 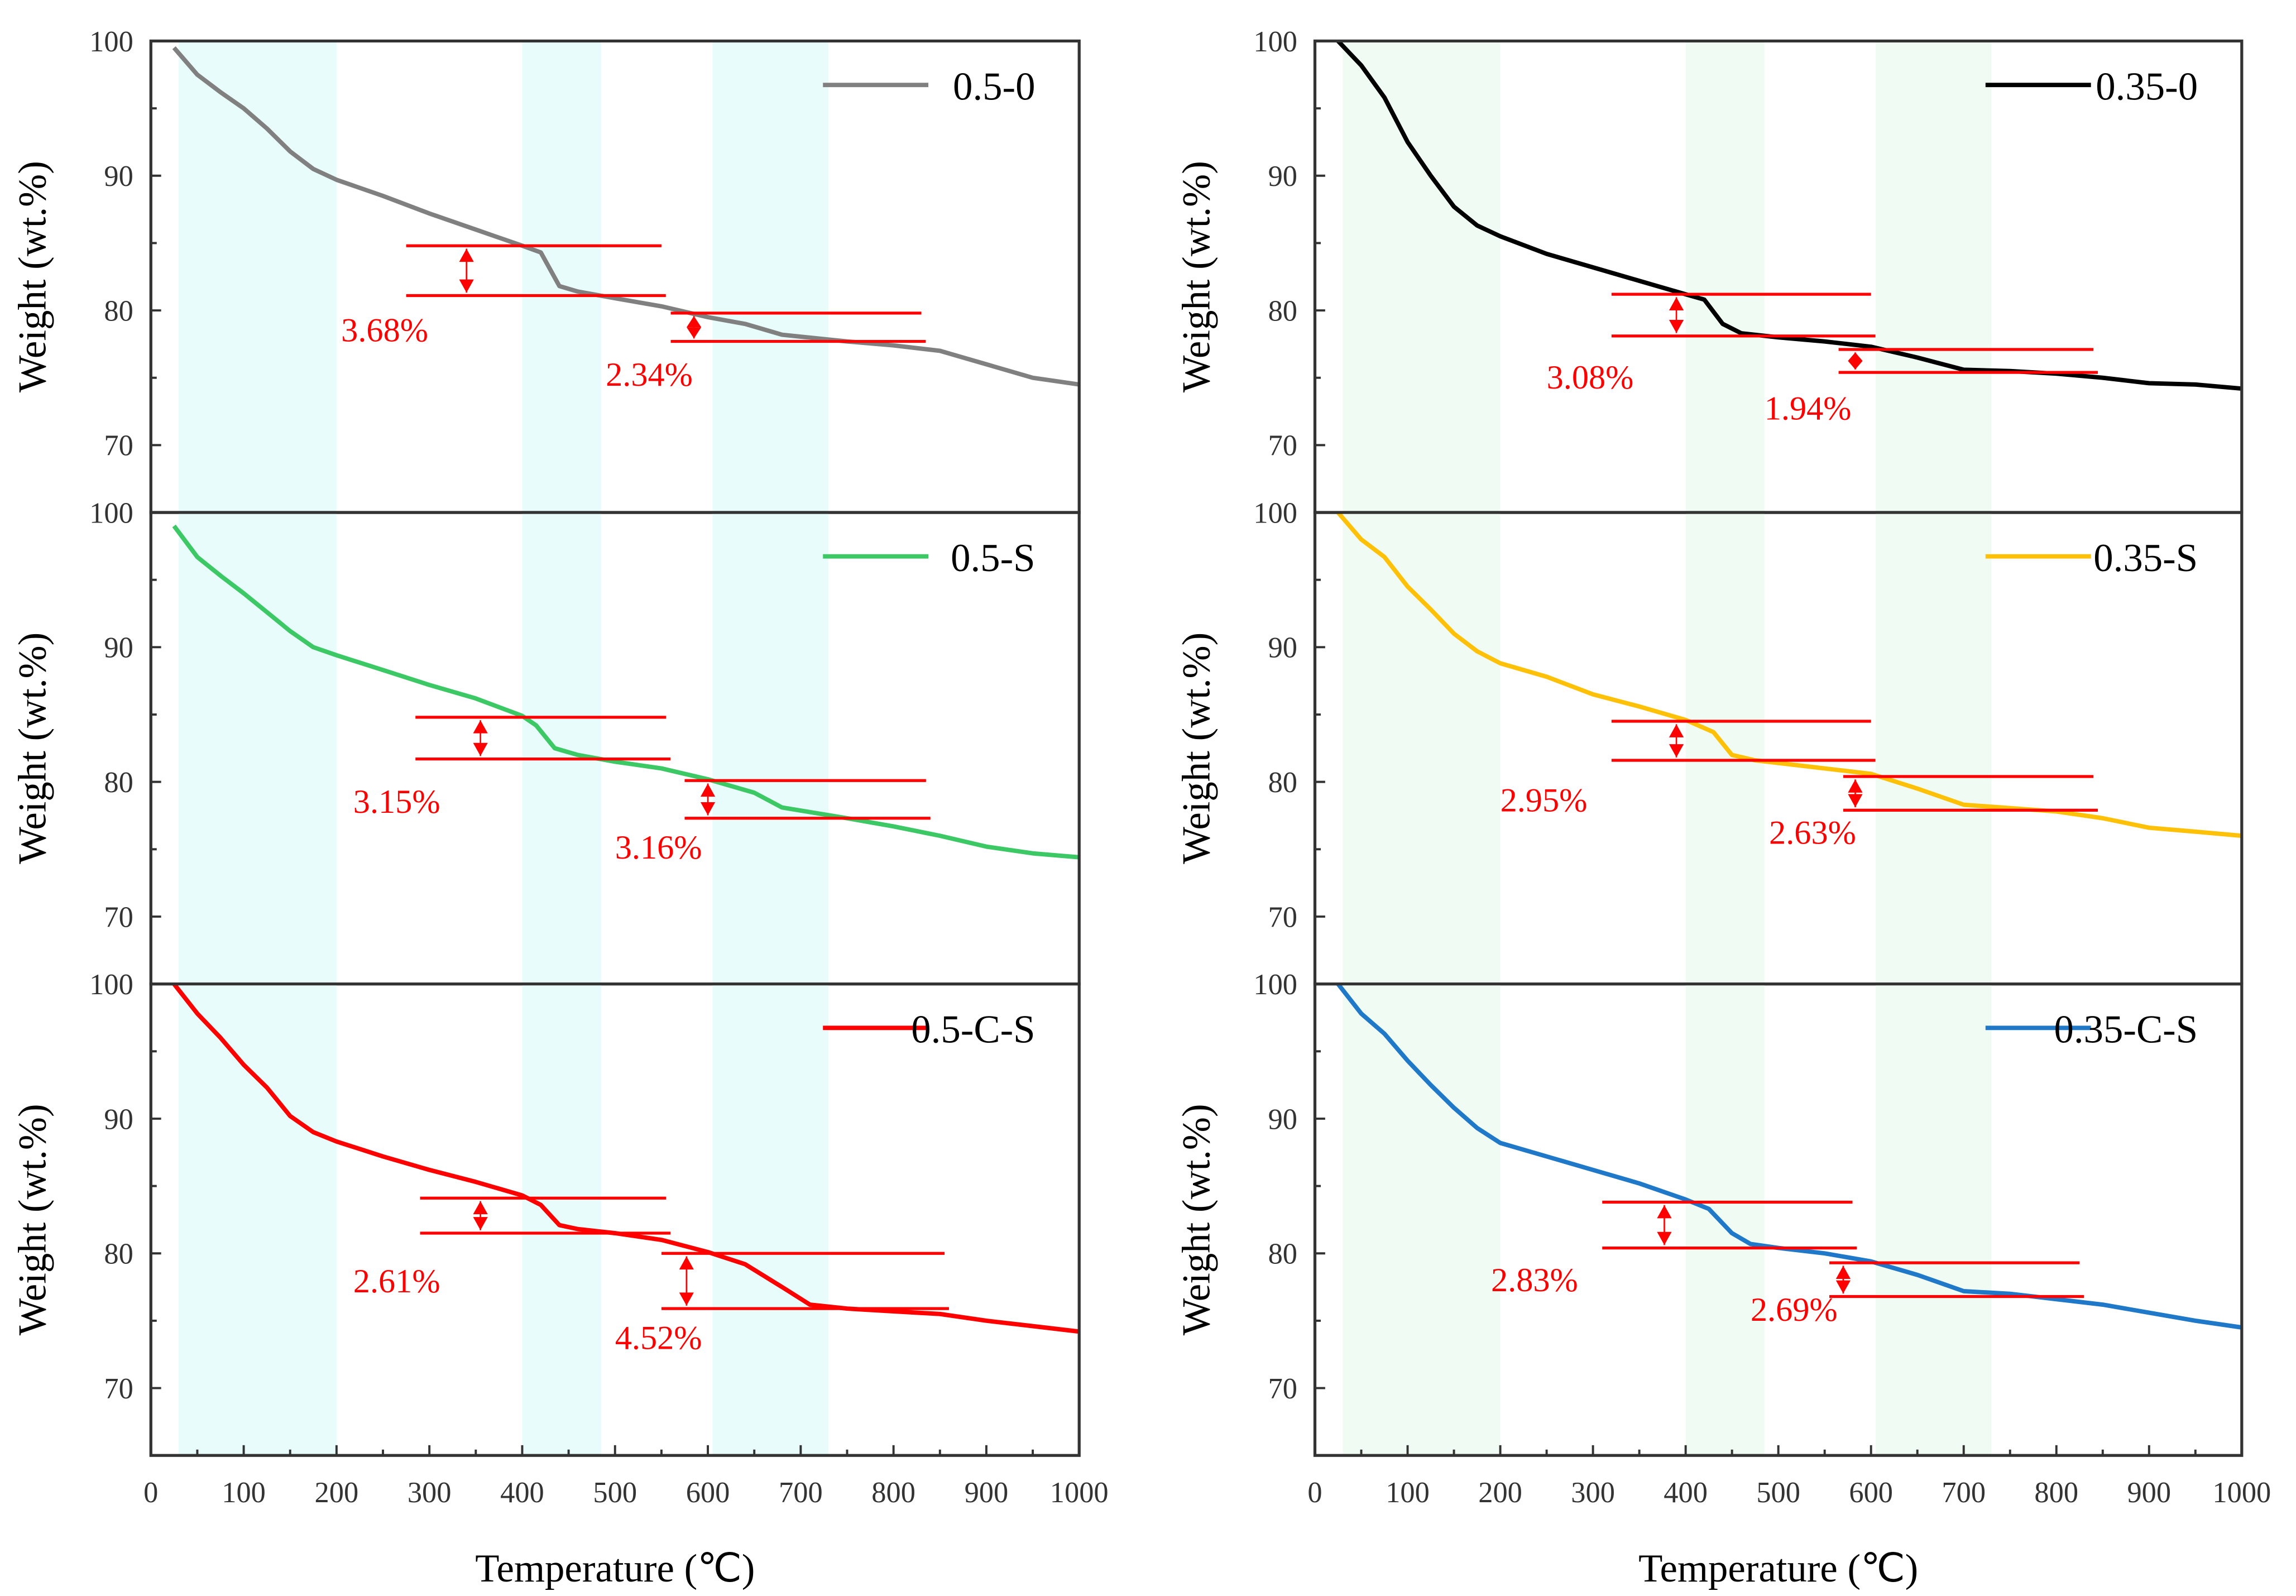 What do you see at coordinates (994, 86) in the screenshot?
I see `legend-label: 0.5-0` at bounding box center [994, 86].